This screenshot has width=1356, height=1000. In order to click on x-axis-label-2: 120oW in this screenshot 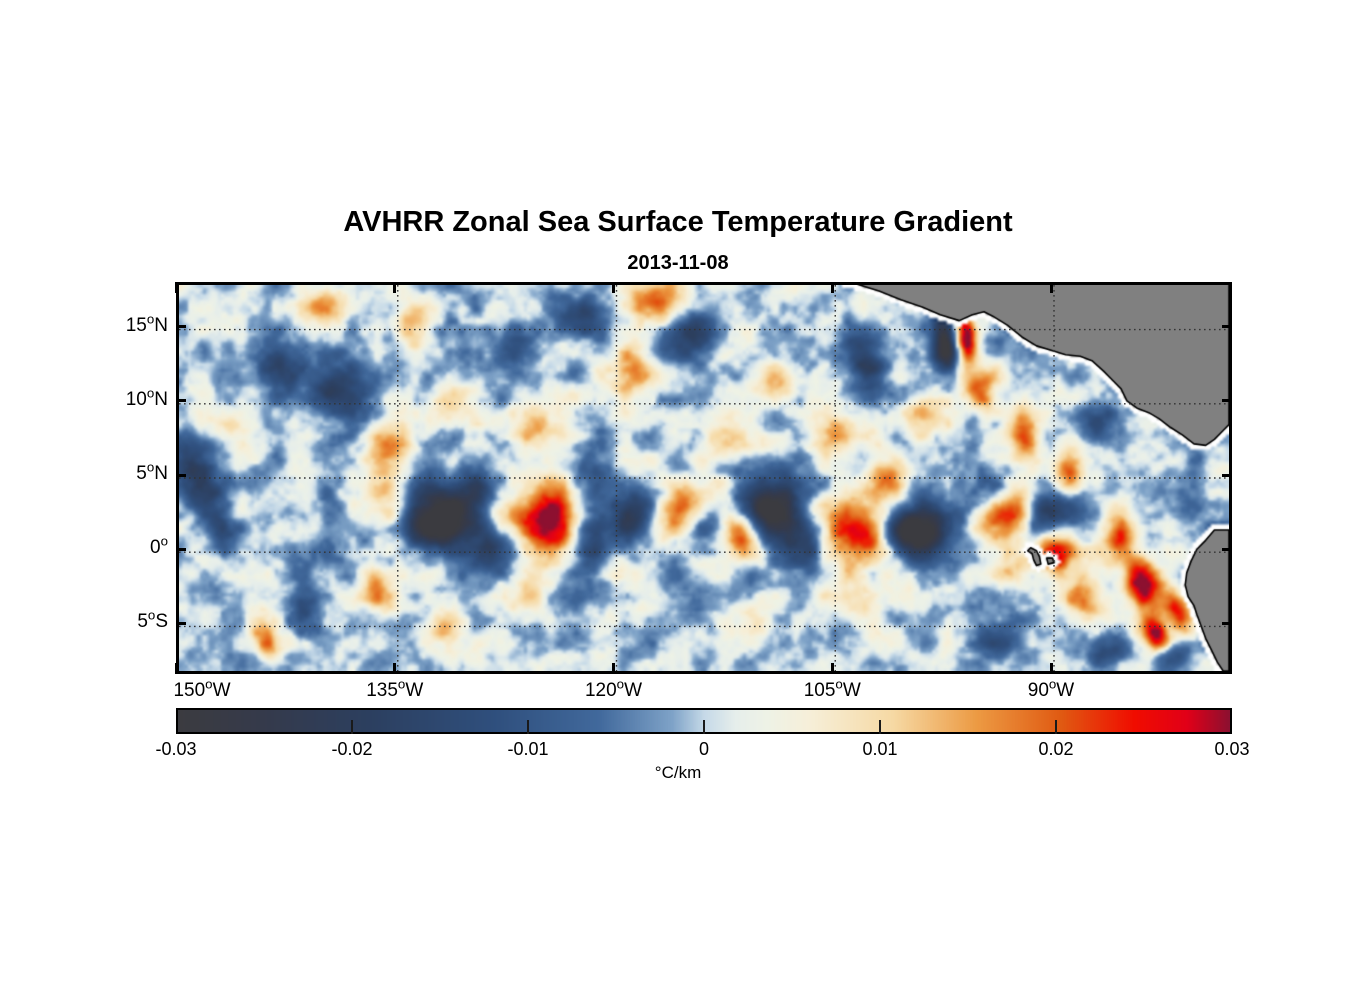, I will do `click(613, 688)`.